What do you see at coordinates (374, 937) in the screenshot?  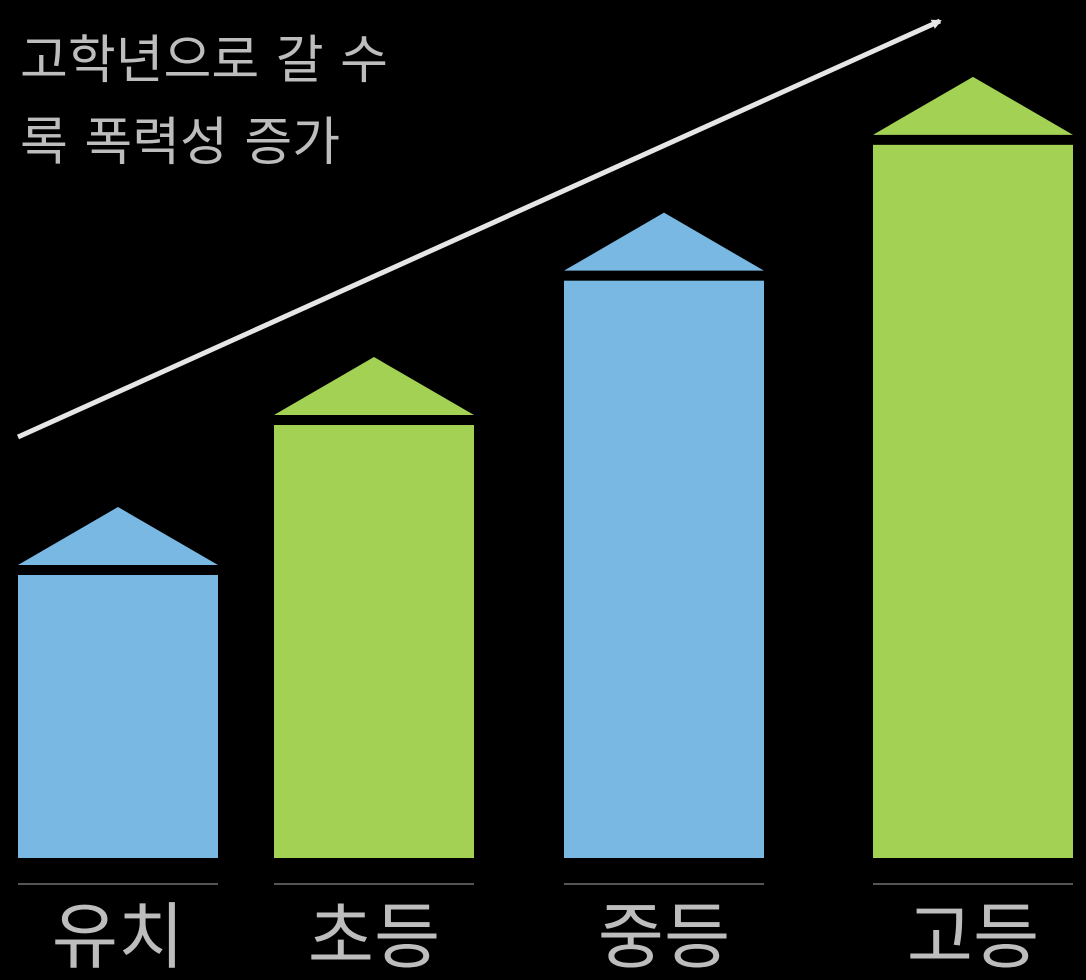 I see `category-label-2: 초등` at bounding box center [374, 937].